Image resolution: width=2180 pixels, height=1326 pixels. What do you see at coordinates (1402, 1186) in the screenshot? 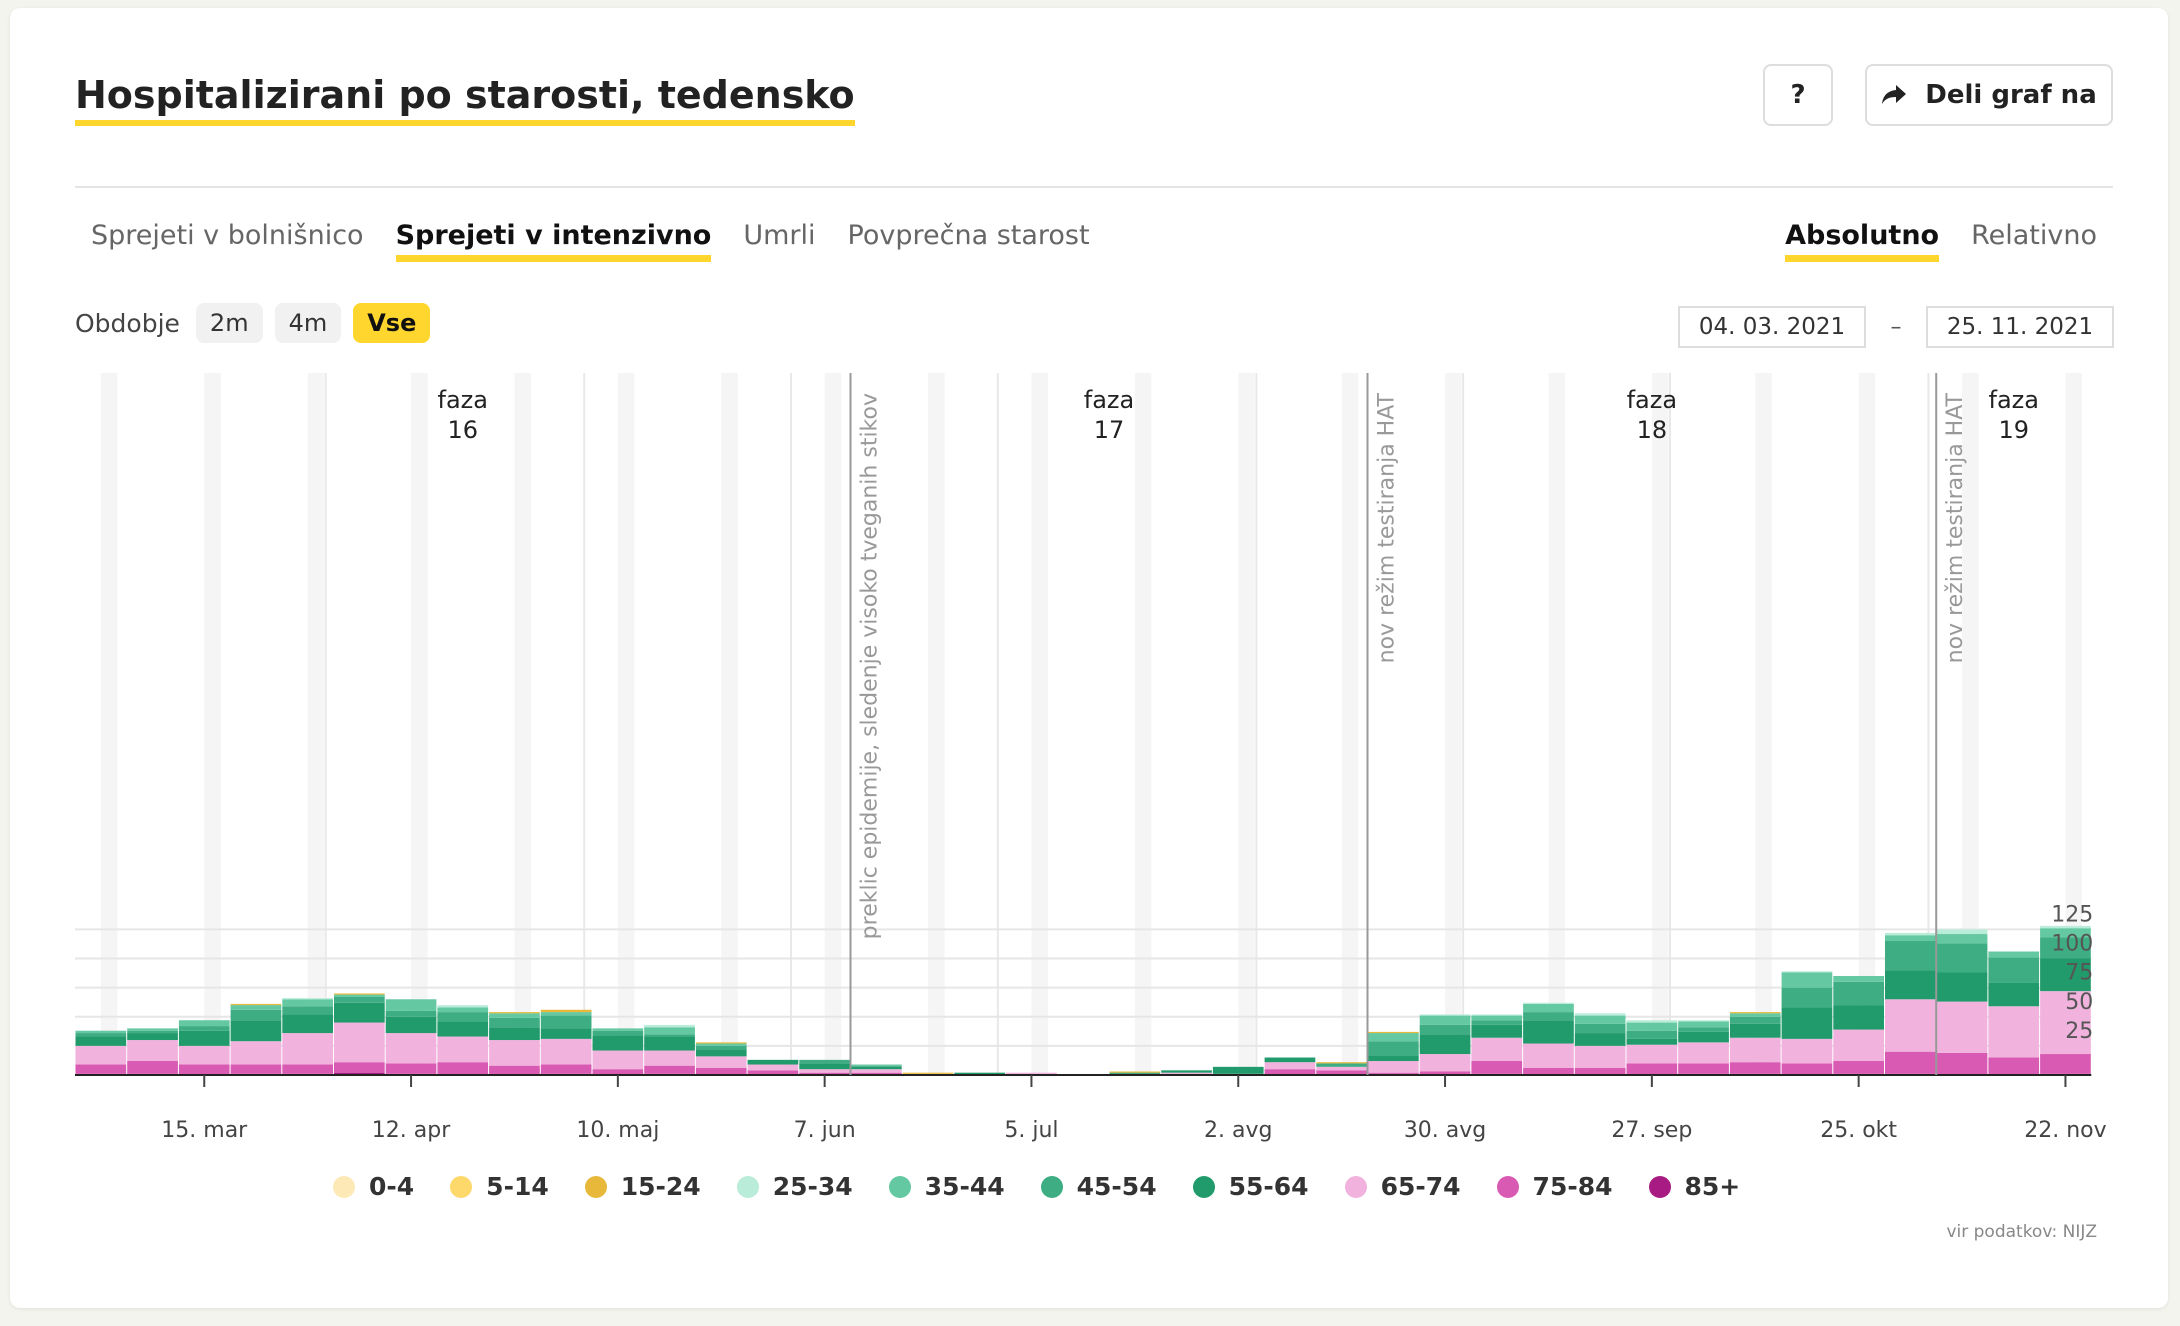
I see `legend-item-65-74: 65-74` at bounding box center [1402, 1186].